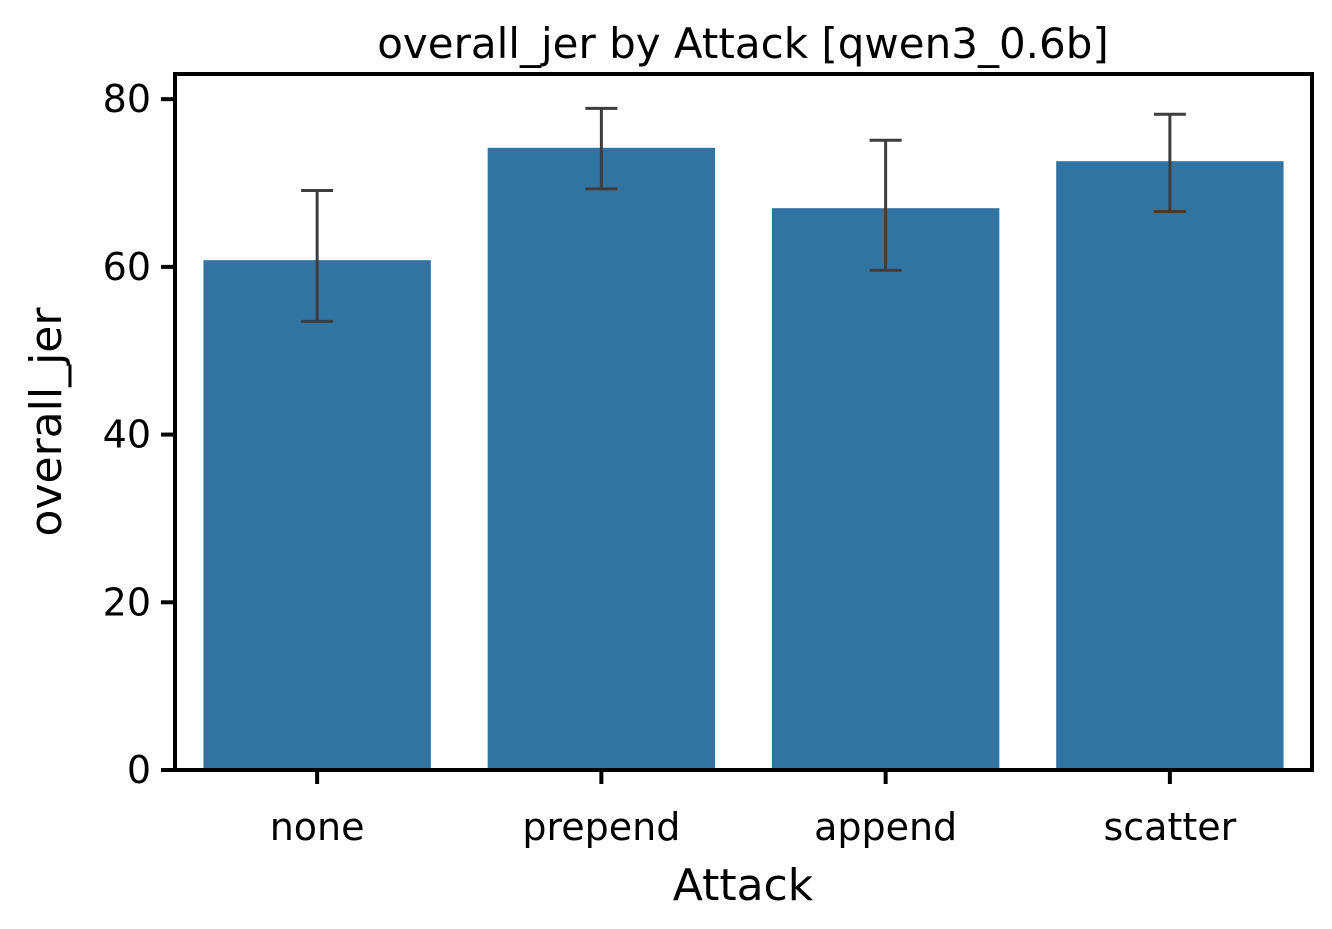 The image size is (1332, 929). I want to click on error-bar-scatter, so click(1169, 163).